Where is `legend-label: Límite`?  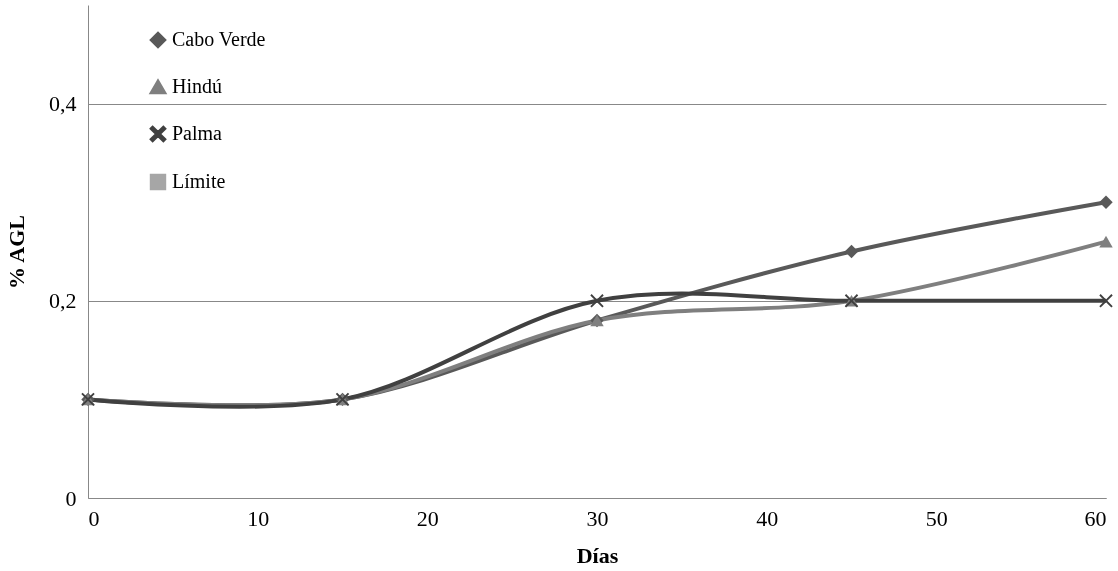
legend-label: Límite is located at coordinates (199, 181).